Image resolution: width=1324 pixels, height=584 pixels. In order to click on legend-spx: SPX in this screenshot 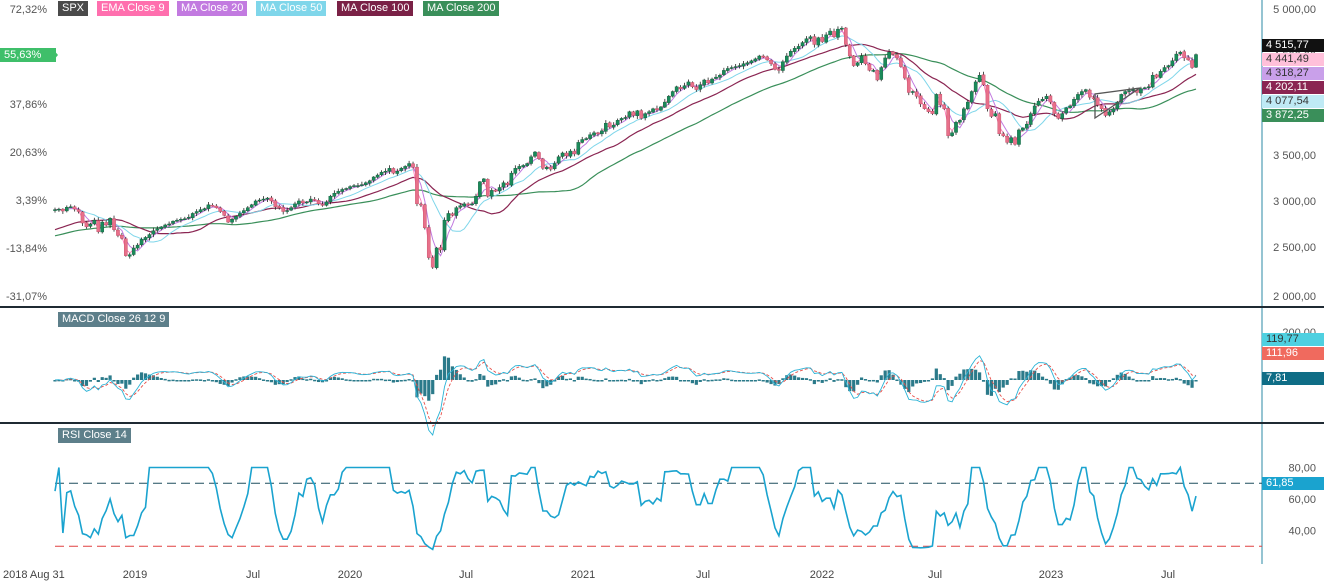, I will do `click(73, 8)`.